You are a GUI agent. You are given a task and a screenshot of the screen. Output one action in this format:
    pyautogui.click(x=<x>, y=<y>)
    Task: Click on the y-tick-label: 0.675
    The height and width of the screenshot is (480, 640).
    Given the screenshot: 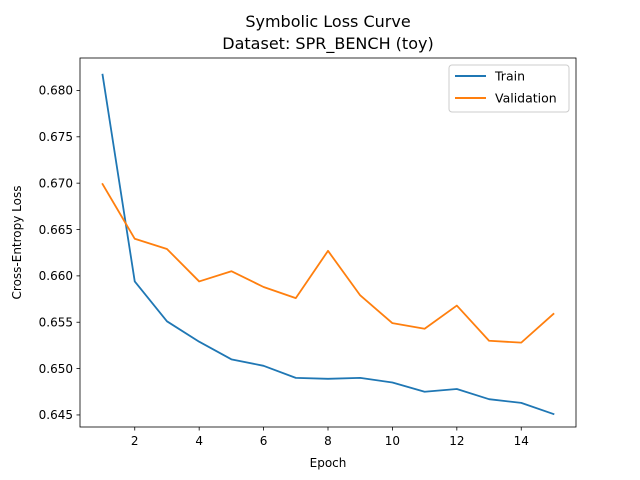 What is the action you would take?
    pyautogui.click(x=56, y=137)
    